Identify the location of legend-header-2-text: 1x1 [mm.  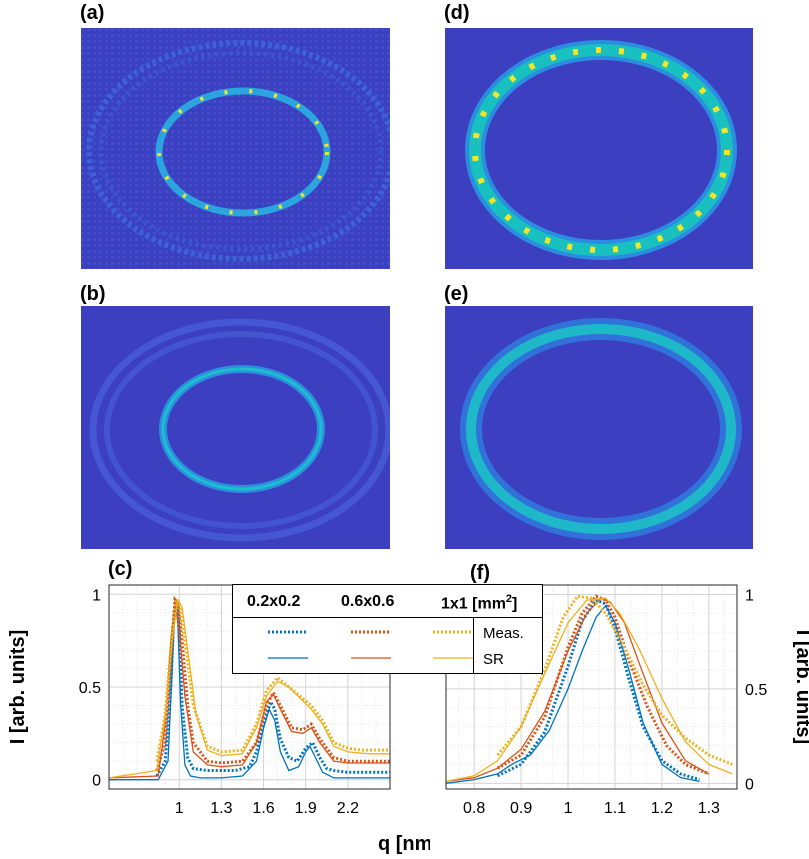
(473, 604).